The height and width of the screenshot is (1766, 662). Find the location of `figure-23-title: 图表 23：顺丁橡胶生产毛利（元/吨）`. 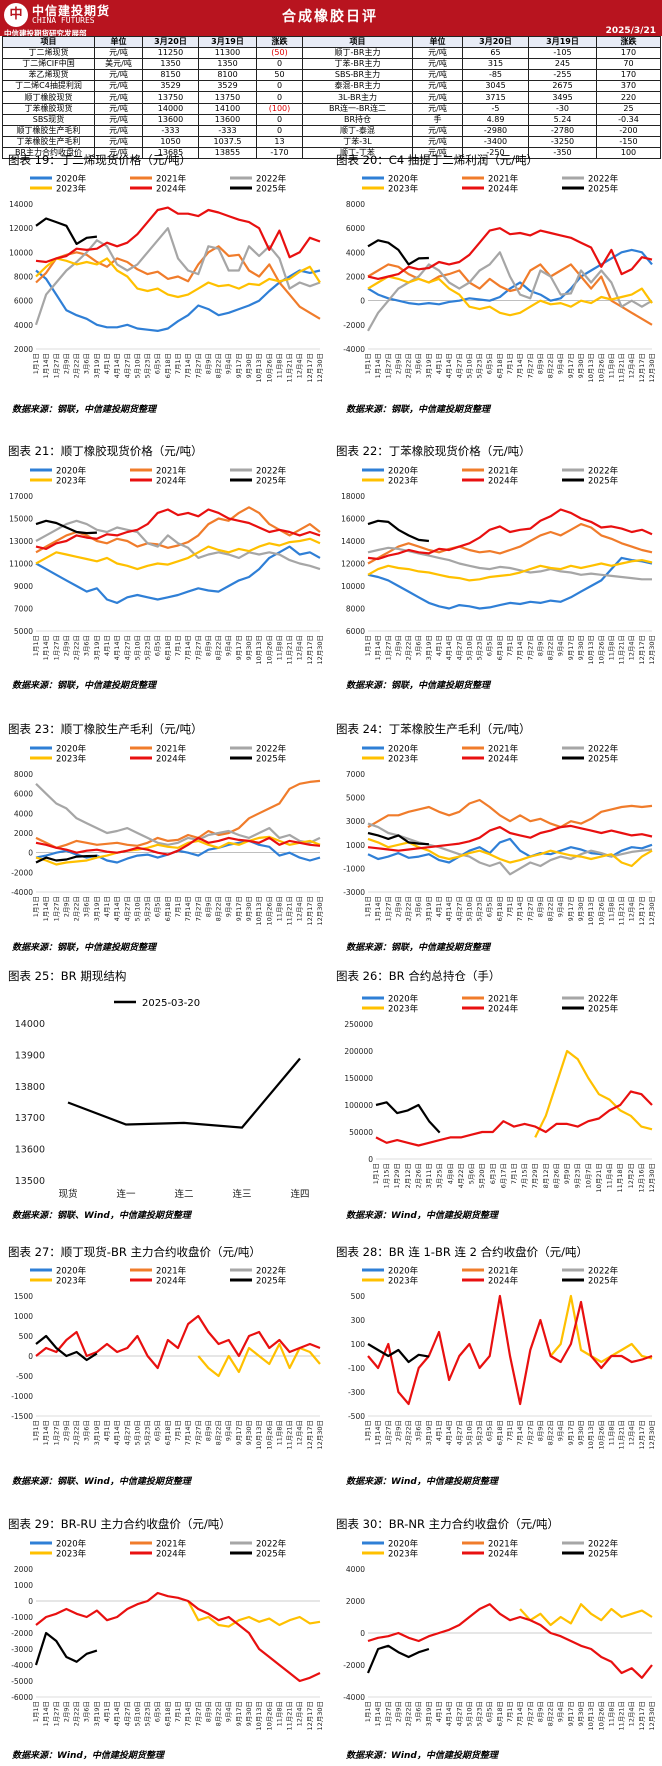

figure-23-title: 图表 23：顺丁橡胶生产毛利（元/吨） is located at coordinates (105, 729).